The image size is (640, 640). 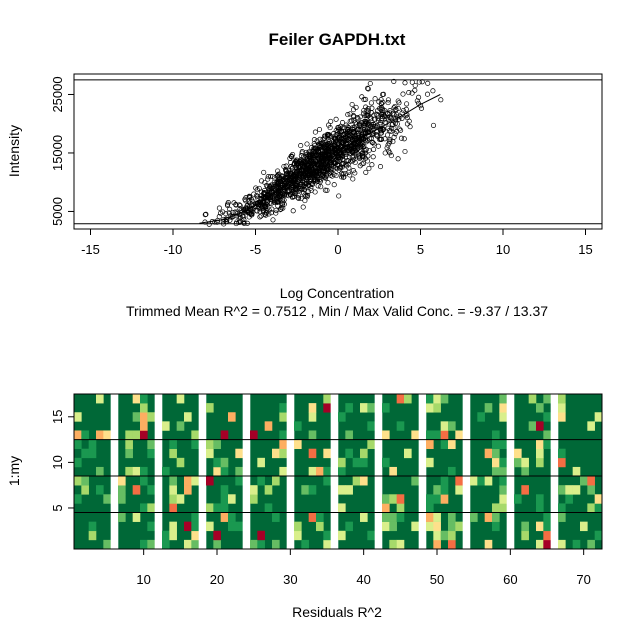 I want to click on x-tick-label: 70, so click(x=583, y=579).